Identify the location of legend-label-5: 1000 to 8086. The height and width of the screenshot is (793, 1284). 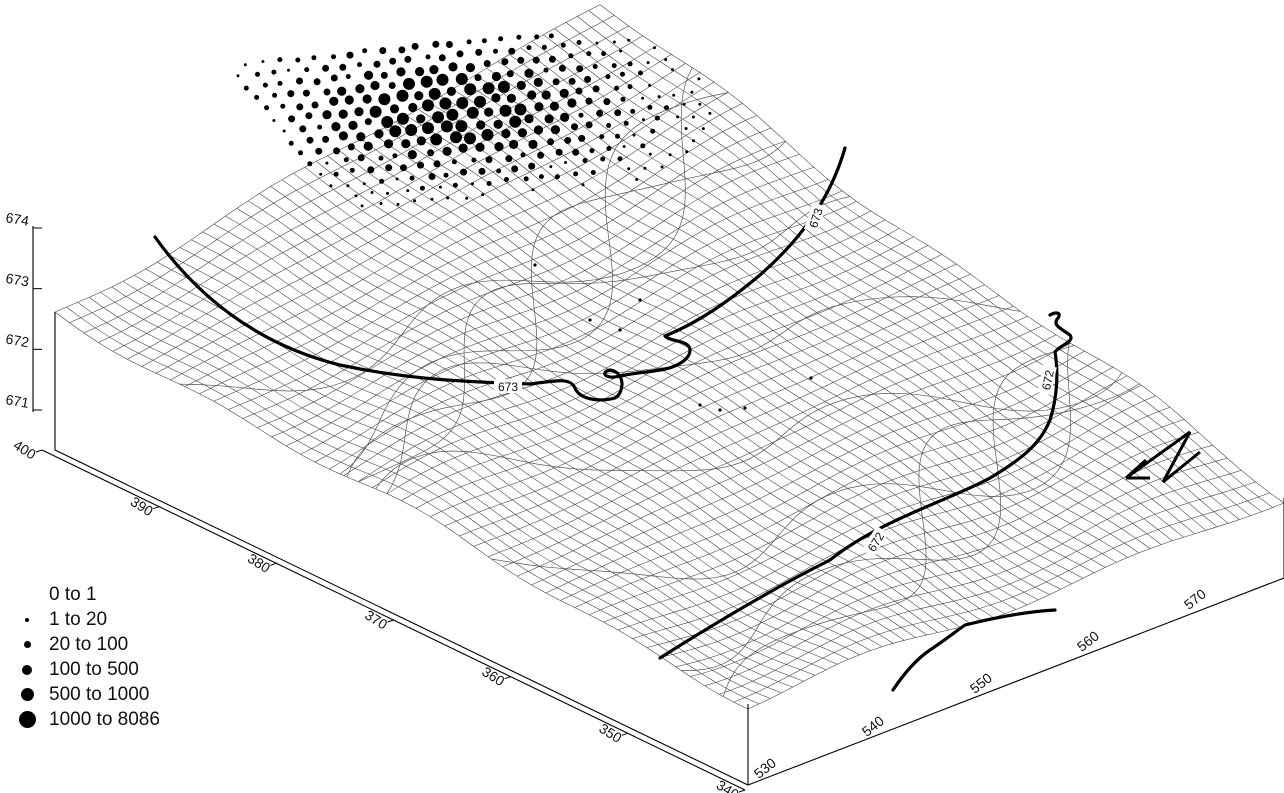
(104, 719).